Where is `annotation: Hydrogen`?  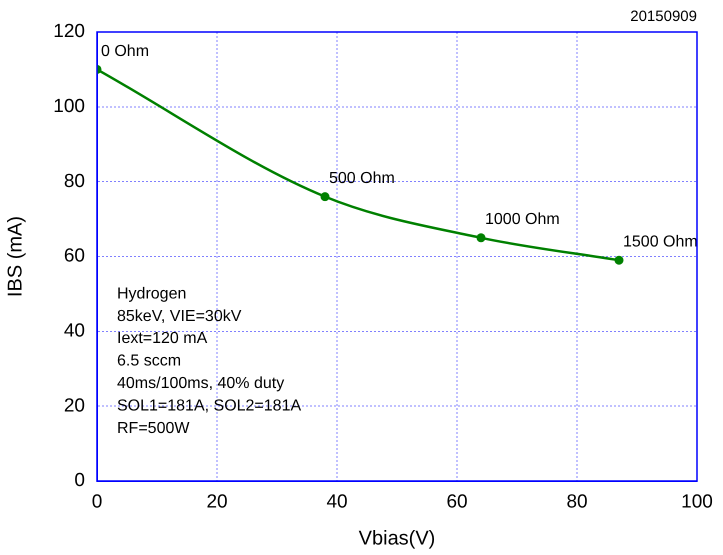
annotation: Hydrogen is located at coordinates (151, 293).